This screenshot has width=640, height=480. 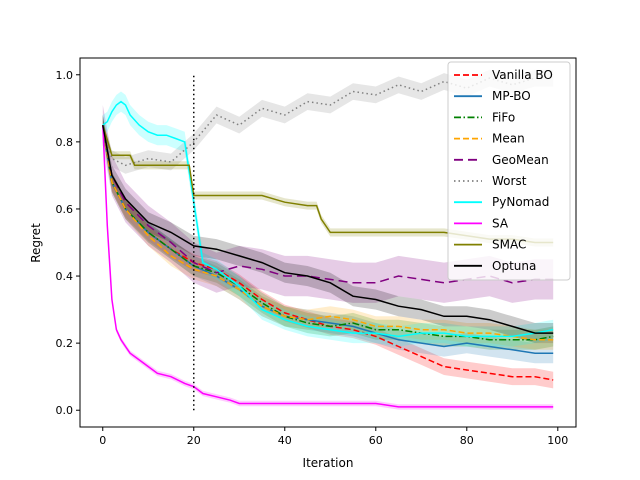 What do you see at coordinates (557, 440) in the screenshot?
I see `x-tick-label: 100` at bounding box center [557, 440].